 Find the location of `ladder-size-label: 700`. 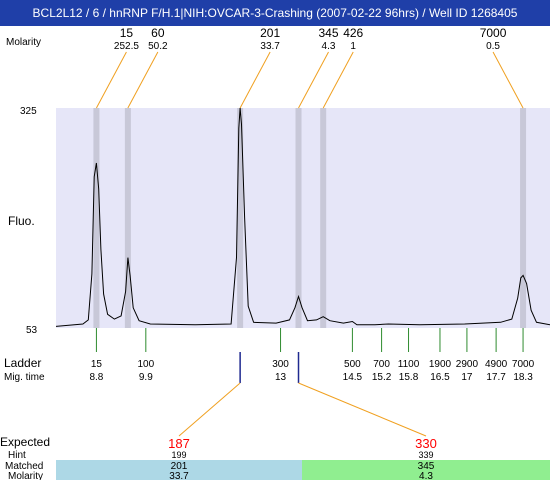

ladder-size-label: 700 is located at coordinates (381, 364).